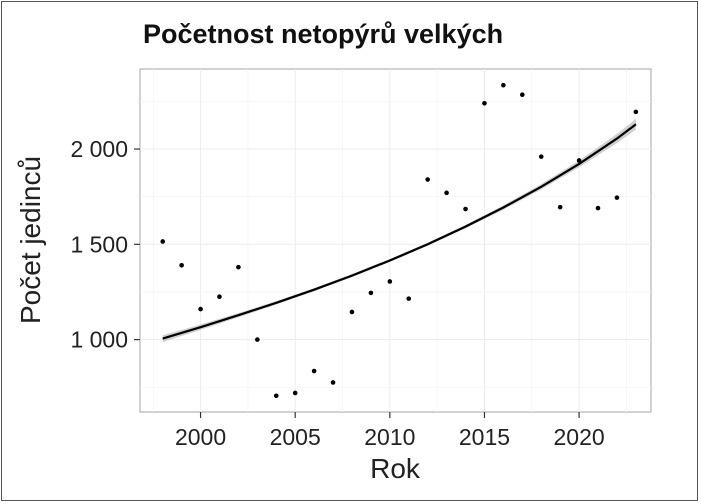  What do you see at coordinates (295, 437) in the screenshot?
I see `x-tick-label: 2005` at bounding box center [295, 437].